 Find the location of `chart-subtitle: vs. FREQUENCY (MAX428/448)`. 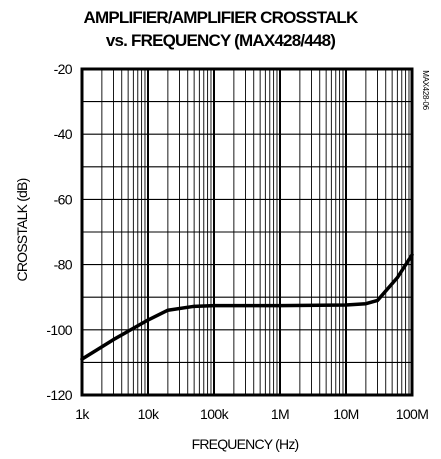

chart-subtitle: vs. FREQUENCY (MAX428/448) is located at coordinates (220, 40).